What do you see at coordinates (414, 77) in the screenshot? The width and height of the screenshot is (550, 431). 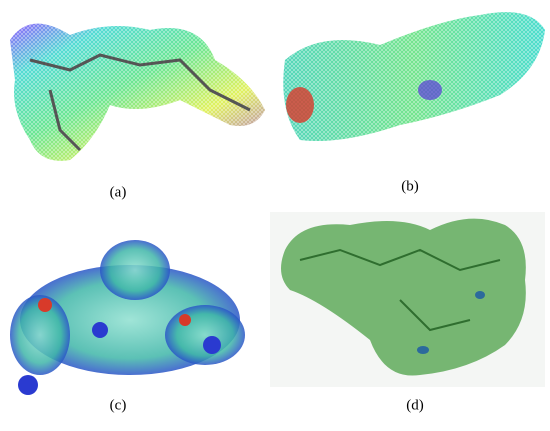 I see `panel-b-image` at bounding box center [414, 77].